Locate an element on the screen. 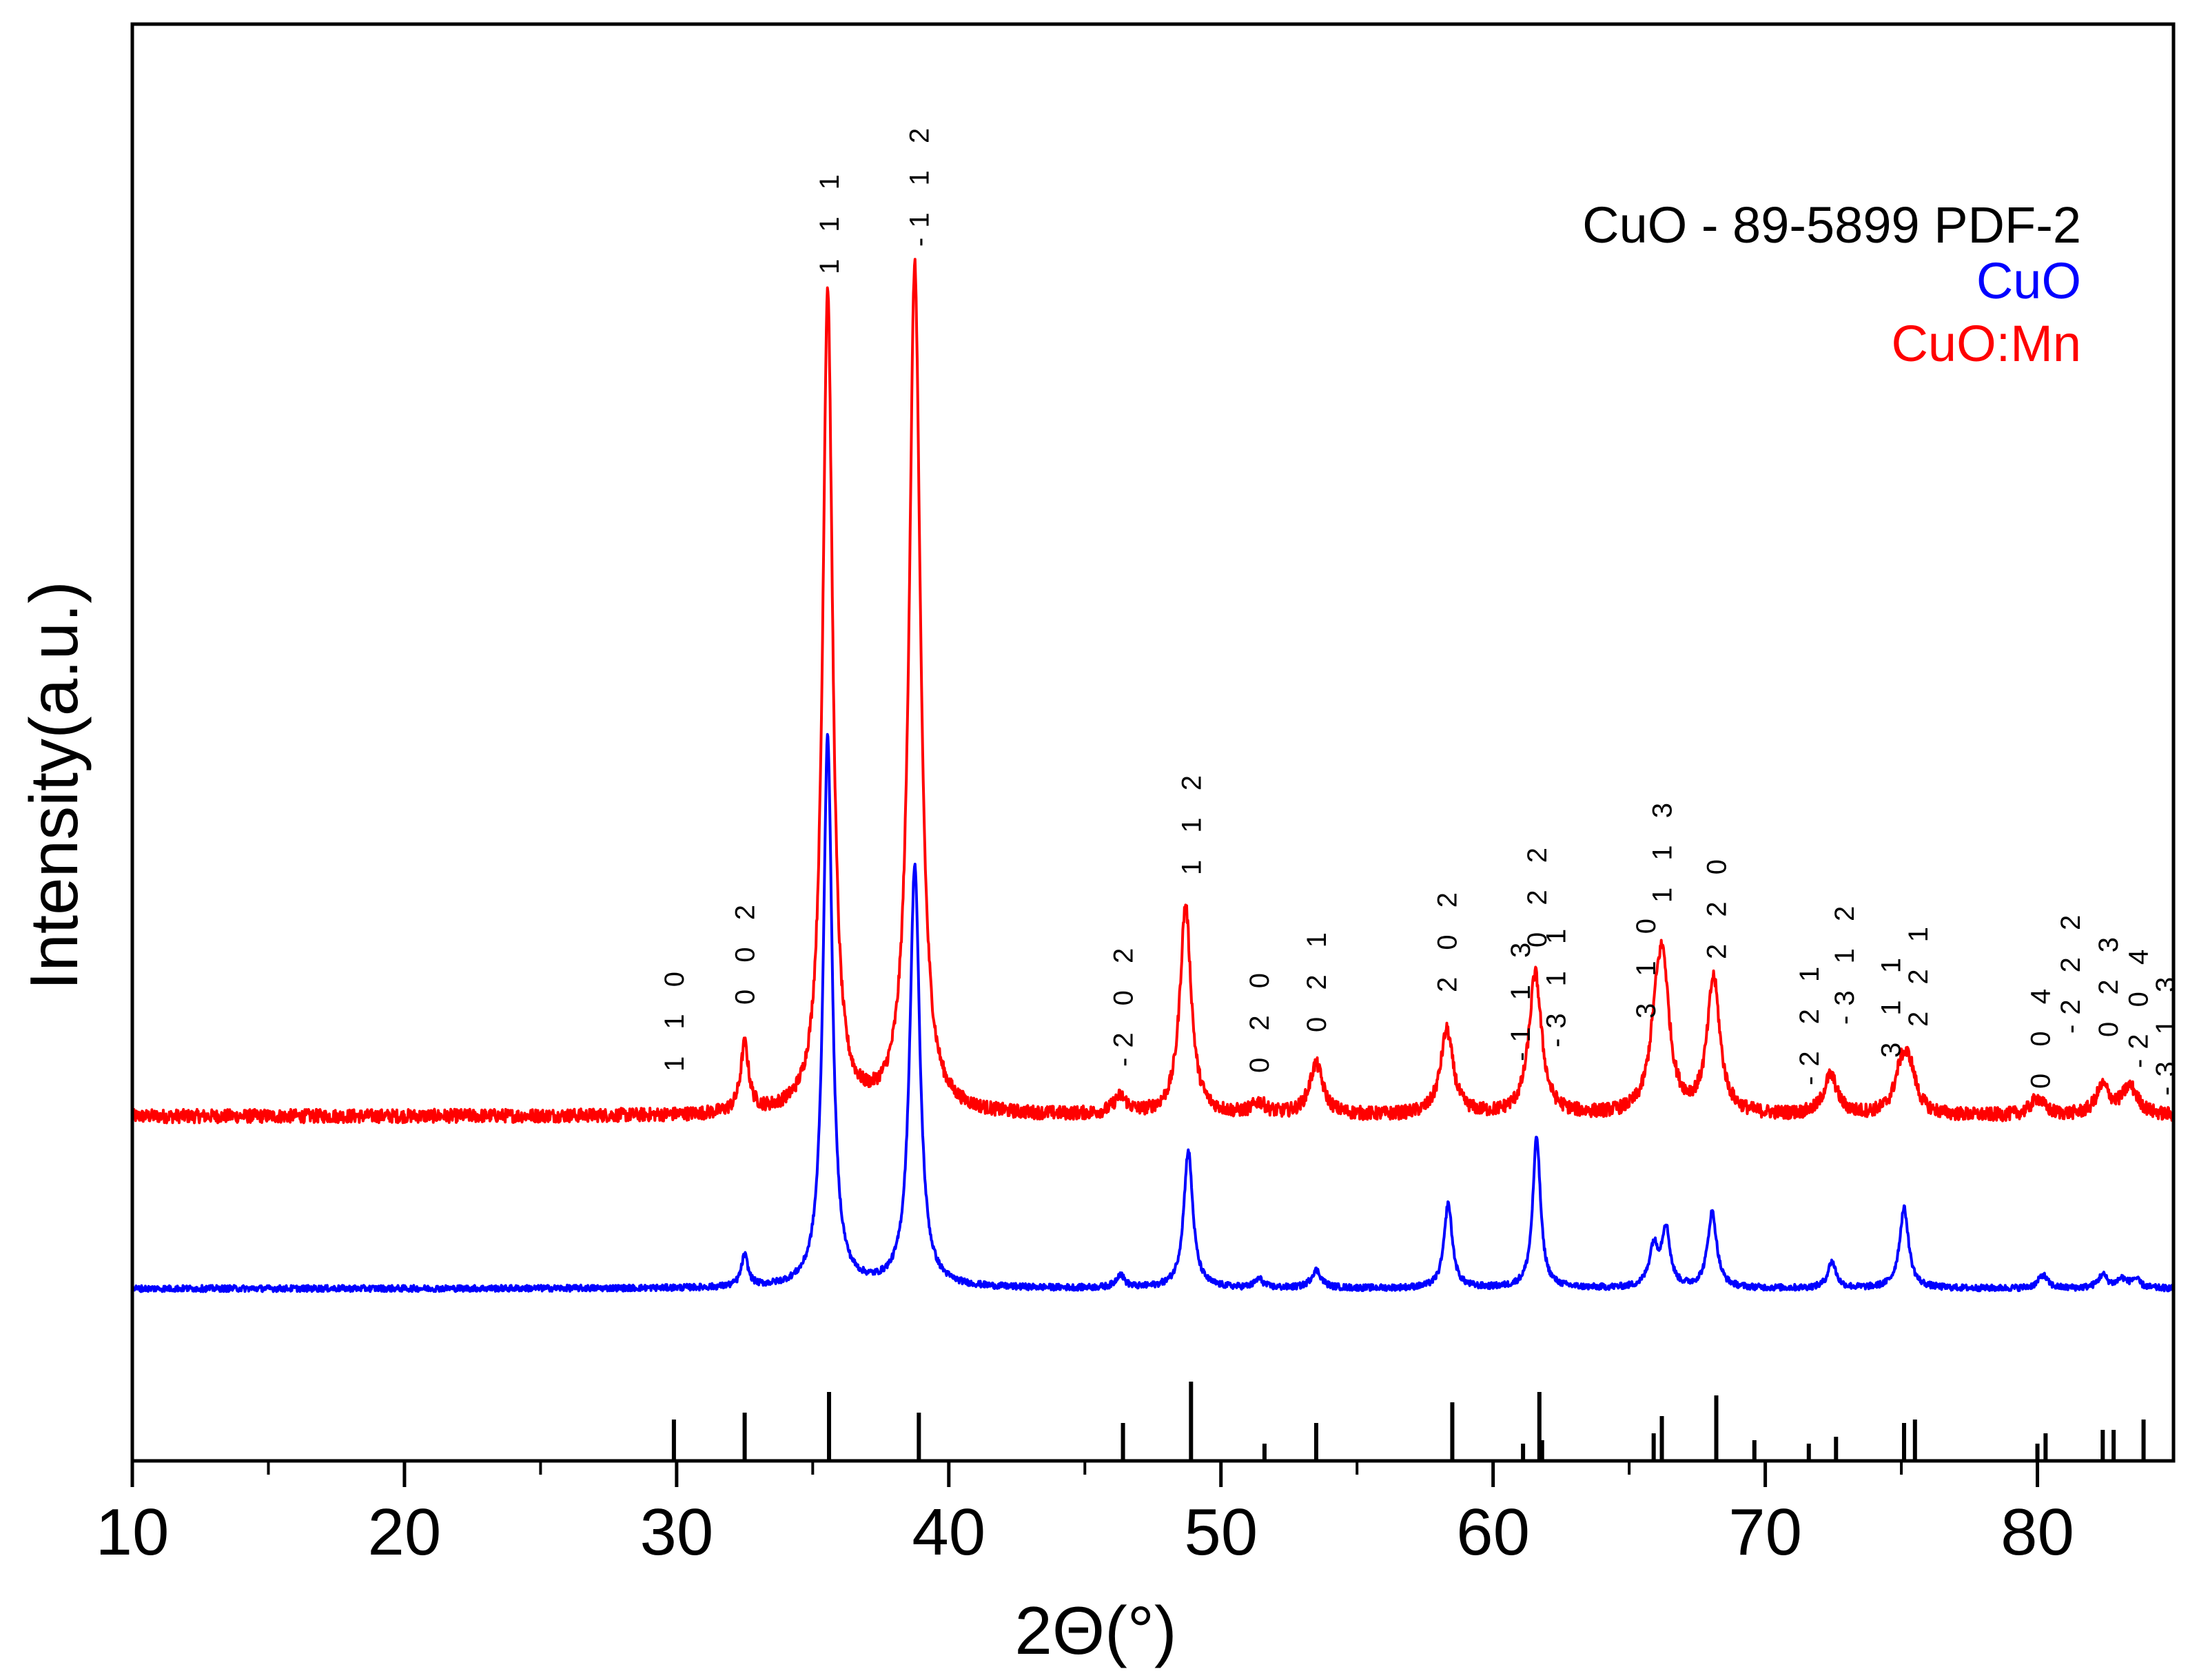 Image resolution: width=2199 pixels, height=1680 pixels. hkl-label: -3 1 3 is located at coordinates (2166, 1031).